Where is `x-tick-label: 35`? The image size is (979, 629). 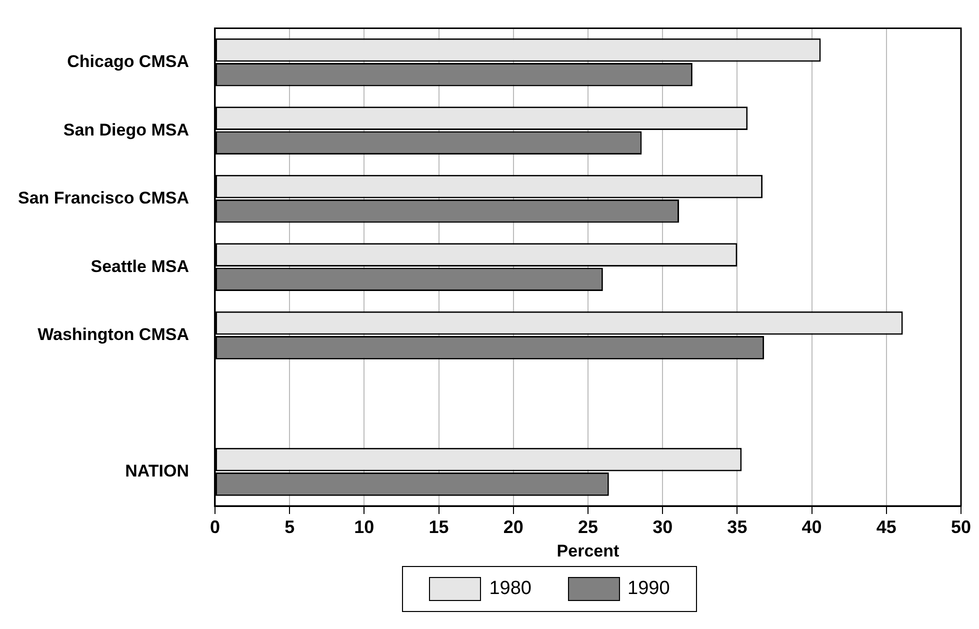 x-tick-label: 35 is located at coordinates (737, 526).